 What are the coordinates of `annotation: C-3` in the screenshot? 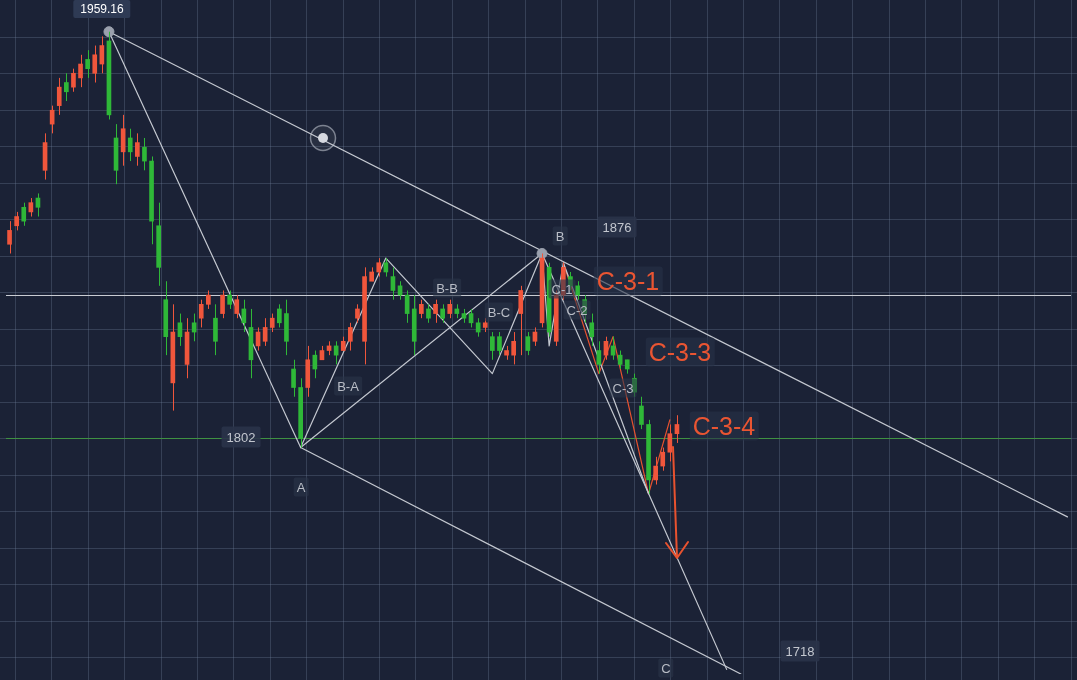 It's located at (623, 388).